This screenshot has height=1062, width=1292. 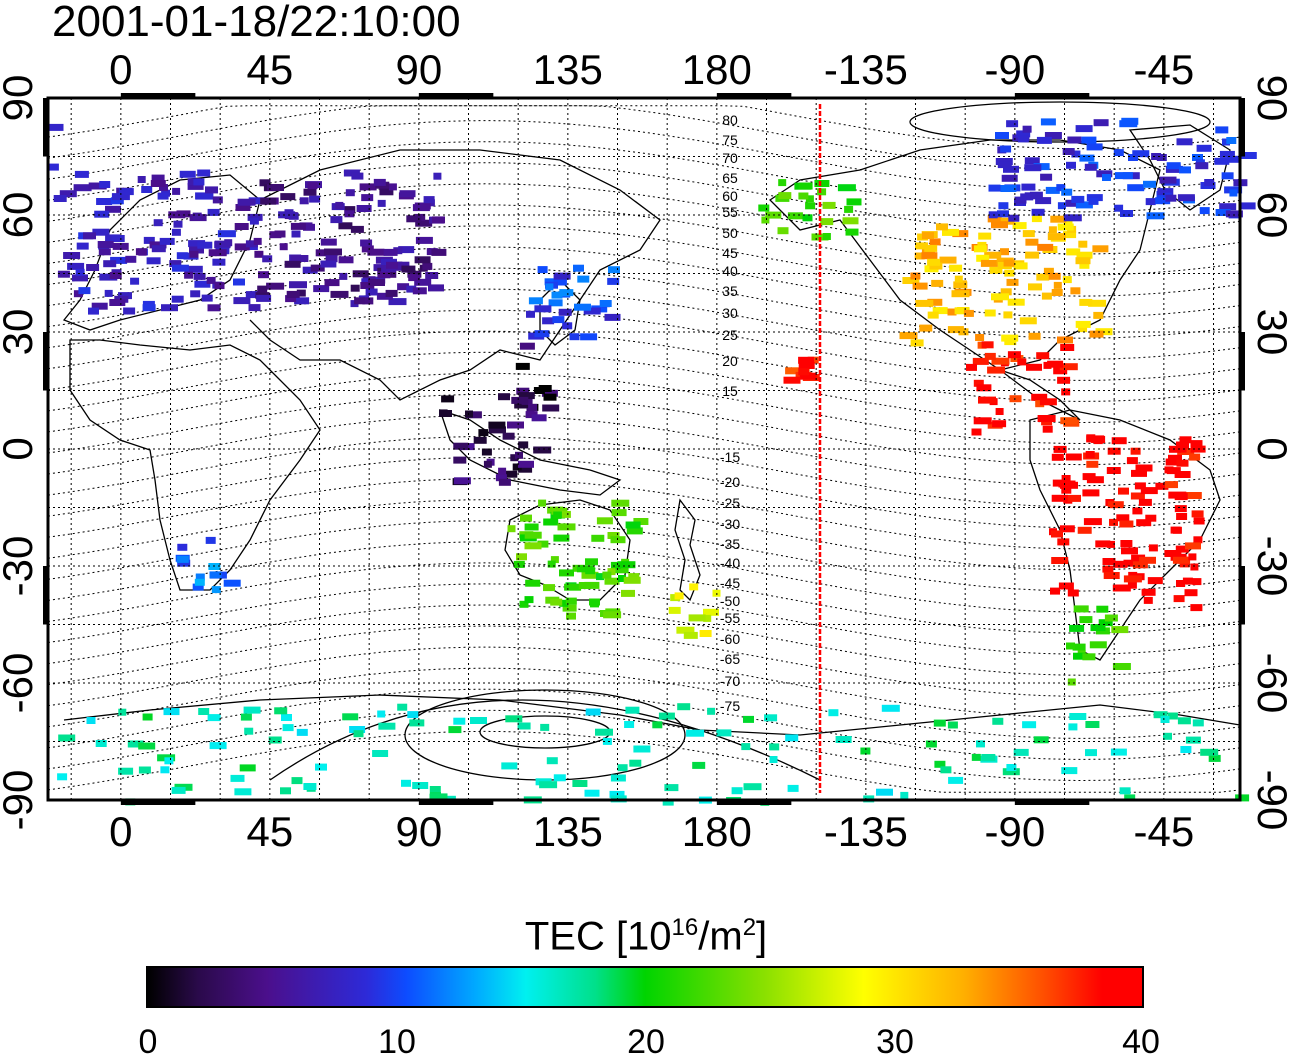 What do you see at coordinates (269, 69) in the screenshot?
I see `lon-tick-top: 45` at bounding box center [269, 69].